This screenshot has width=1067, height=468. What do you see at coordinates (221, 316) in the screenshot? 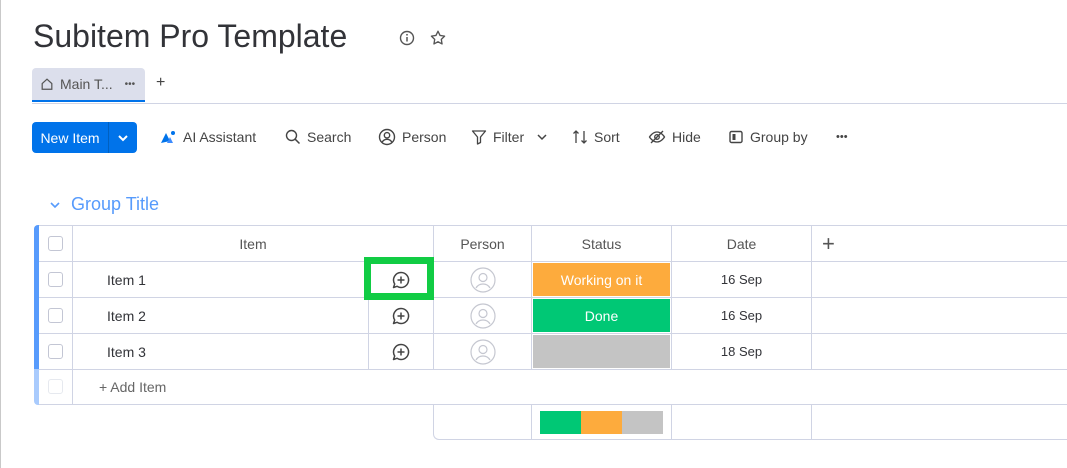
I see `item-name: Item 2` at bounding box center [221, 316].